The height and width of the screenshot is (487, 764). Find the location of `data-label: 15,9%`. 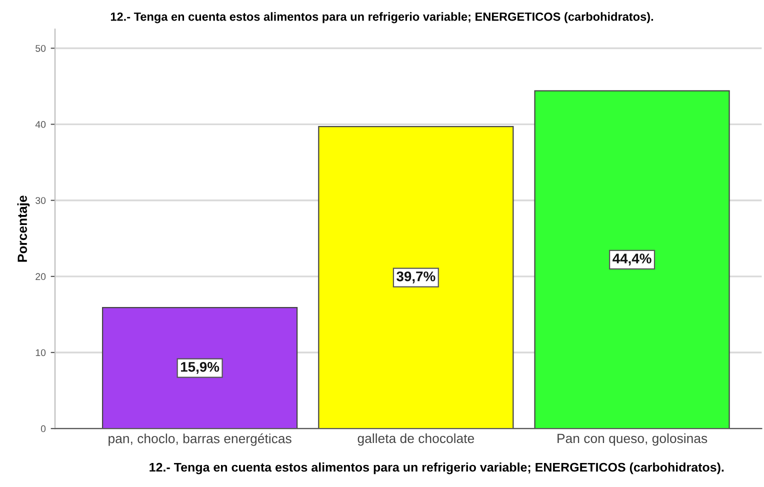

data-label: 15,9% is located at coordinates (200, 368).